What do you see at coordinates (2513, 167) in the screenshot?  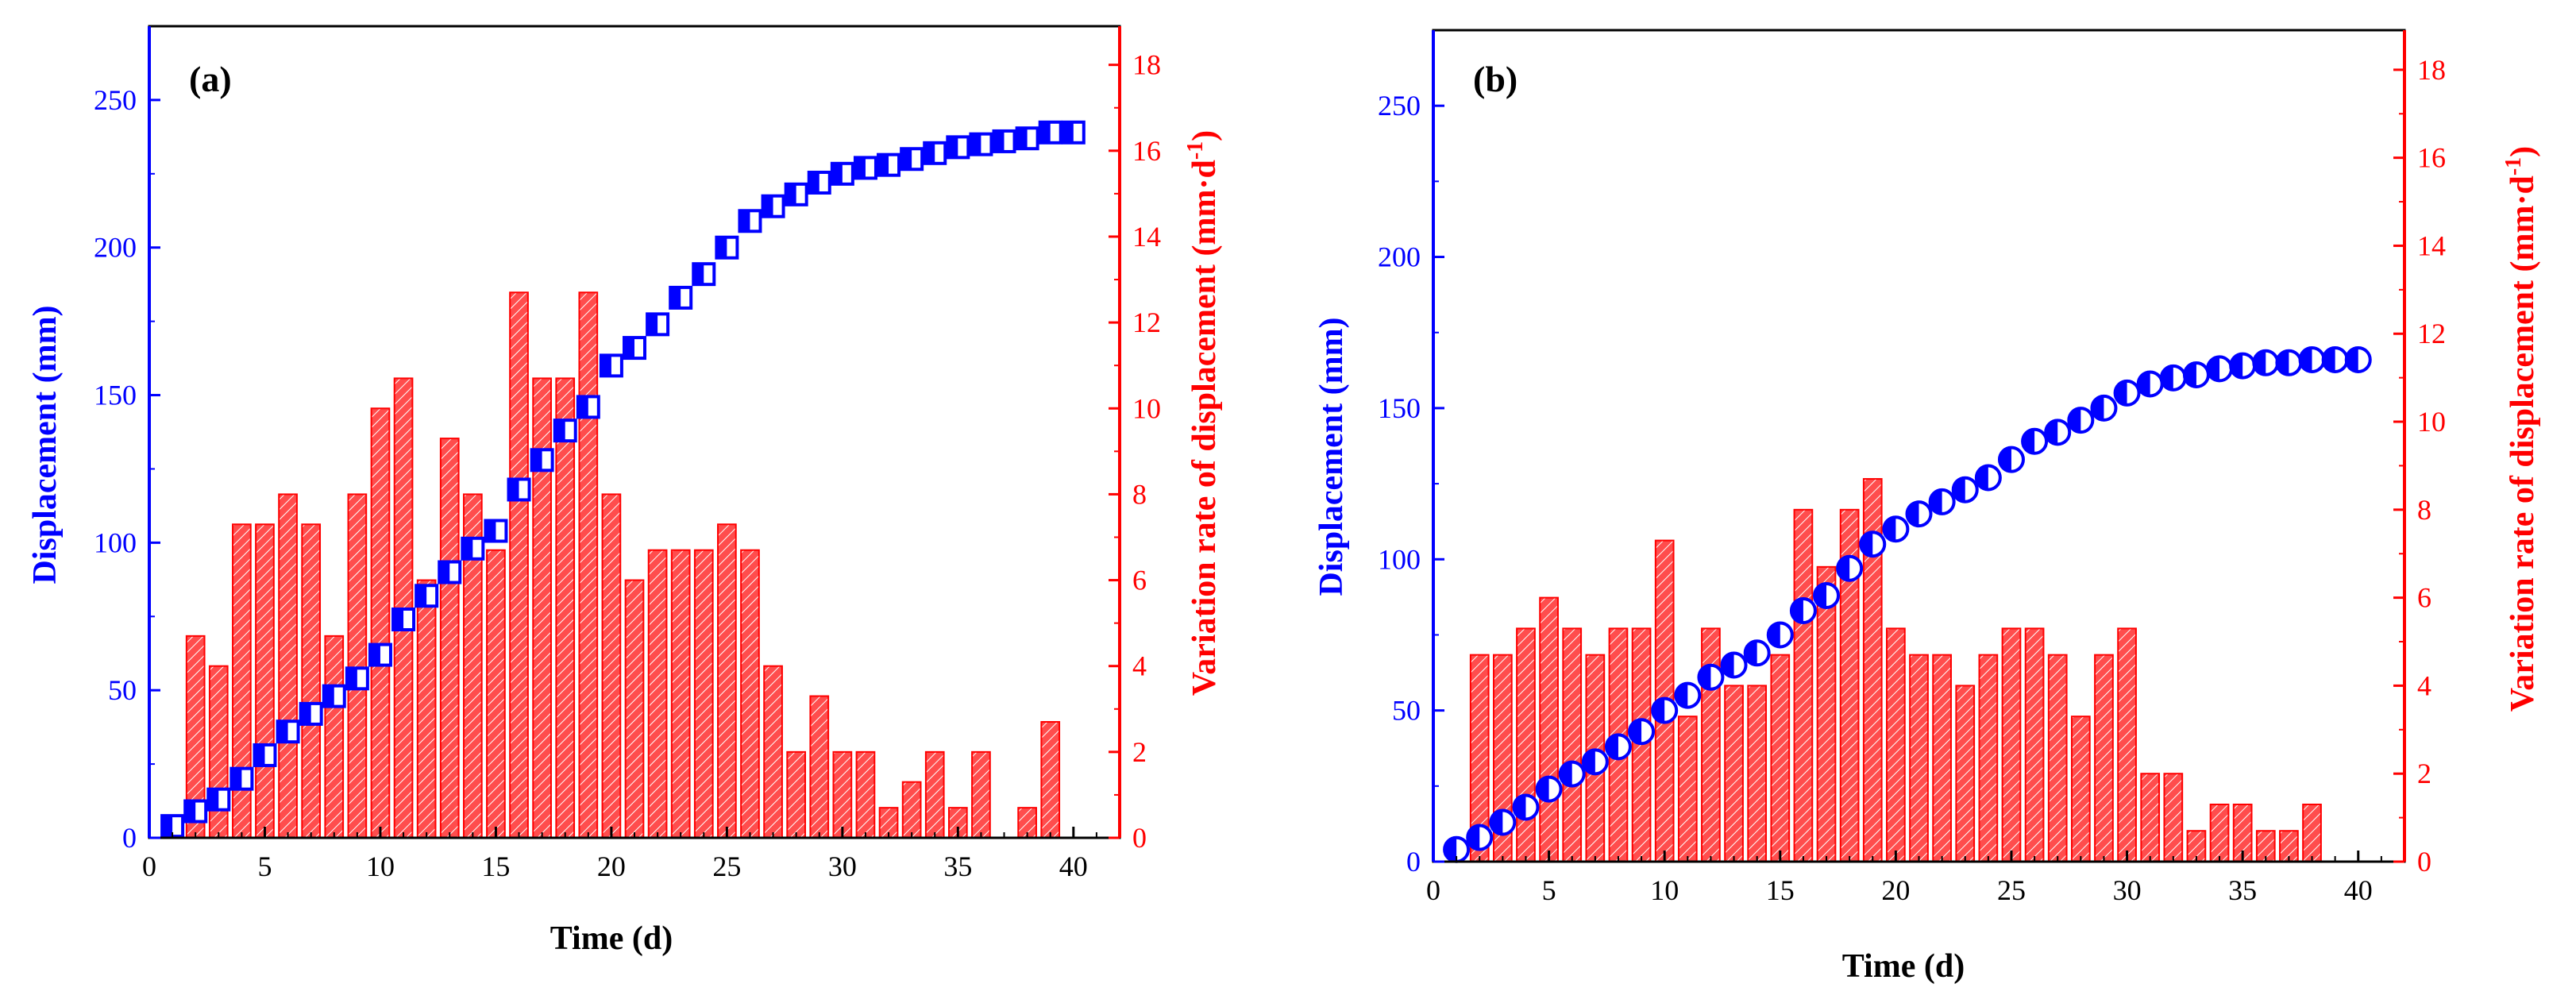 I see `right-axis-title-sup-b: -1` at bounding box center [2513, 167].